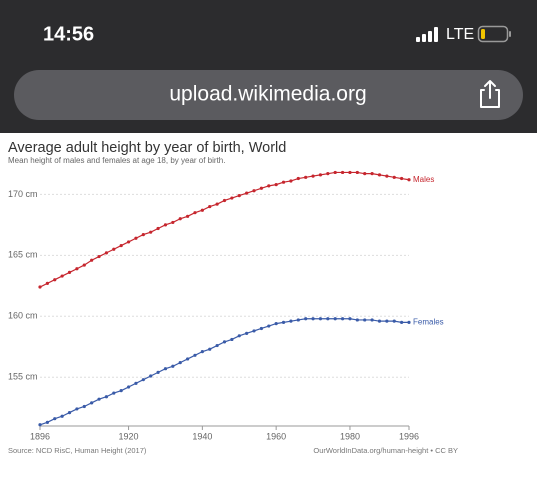  Describe the element at coordinates (350, 436) in the screenshot. I see `x-tick-label: 1980` at that location.